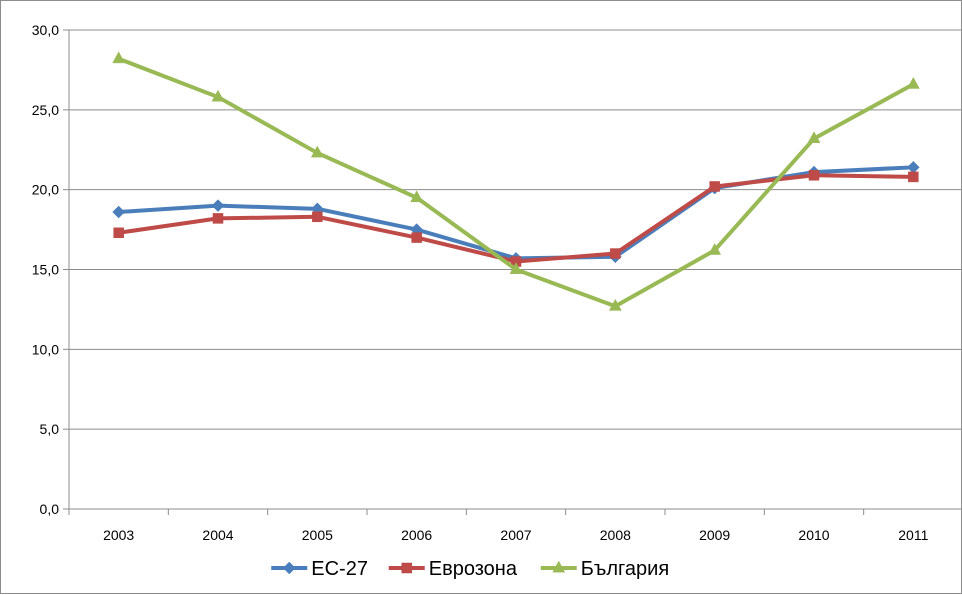 This screenshot has width=962, height=595. What do you see at coordinates (50, 509) in the screenshot?
I see `y-tick-label: 0,0` at bounding box center [50, 509].